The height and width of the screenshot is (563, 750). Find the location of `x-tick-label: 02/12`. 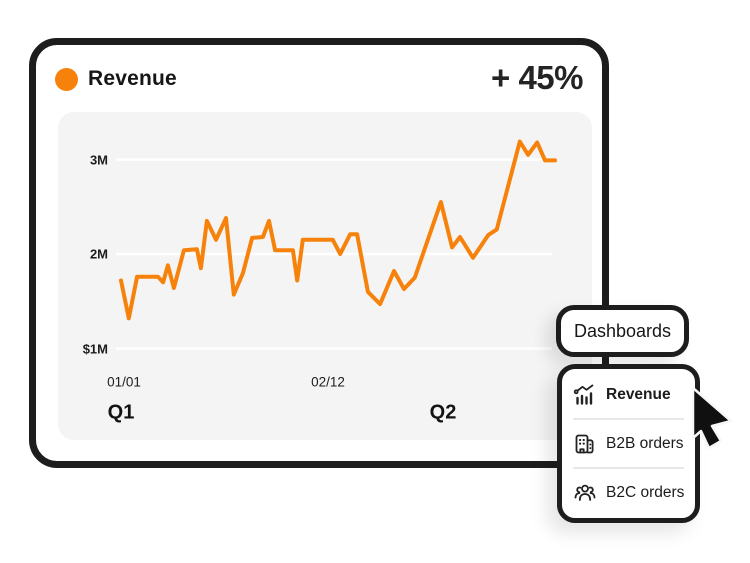

x-tick-label: 02/12 is located at coordinates (328, 382).